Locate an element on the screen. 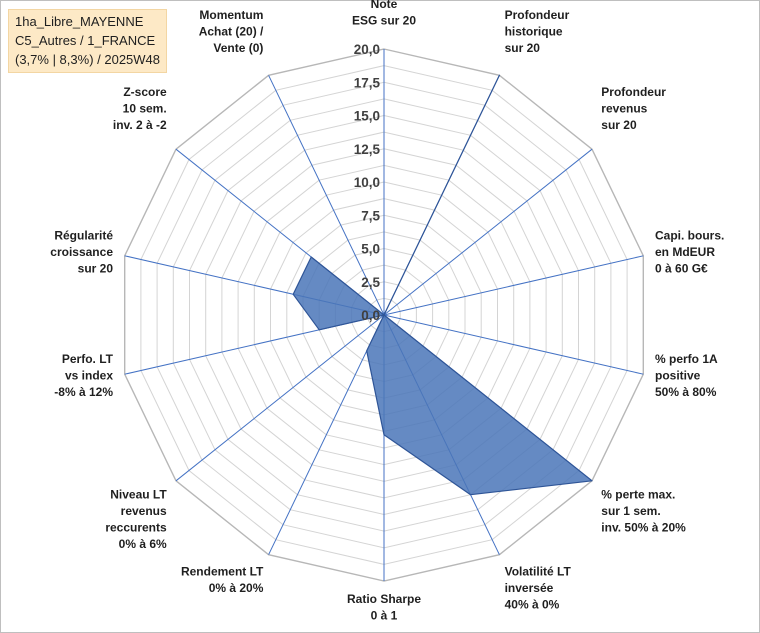 The width and height of the screenshot is (760, 633). axis-label: Z-score 10 sem. inv. 2 à -2 is located at coordinates (140, 108).